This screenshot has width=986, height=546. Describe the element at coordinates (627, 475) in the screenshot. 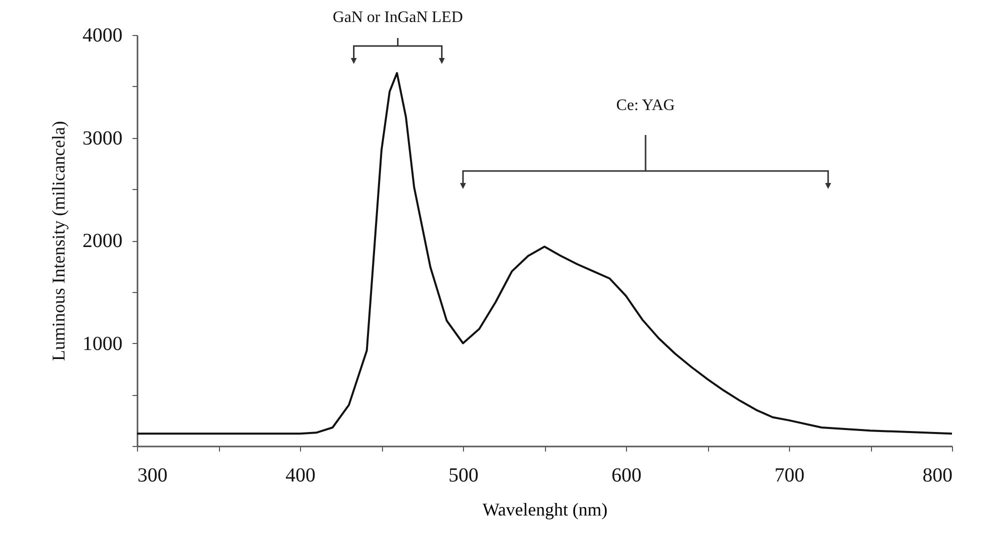

I see `x-tick-label: 600` at that location.